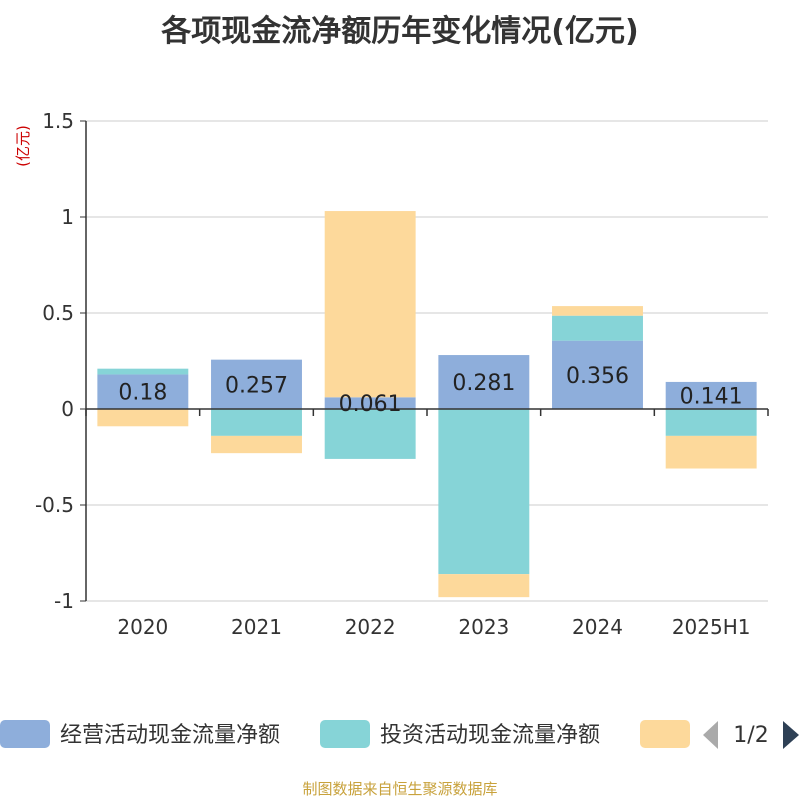  I want to click on bar-segment-series-2-2020, so click(143, 371).